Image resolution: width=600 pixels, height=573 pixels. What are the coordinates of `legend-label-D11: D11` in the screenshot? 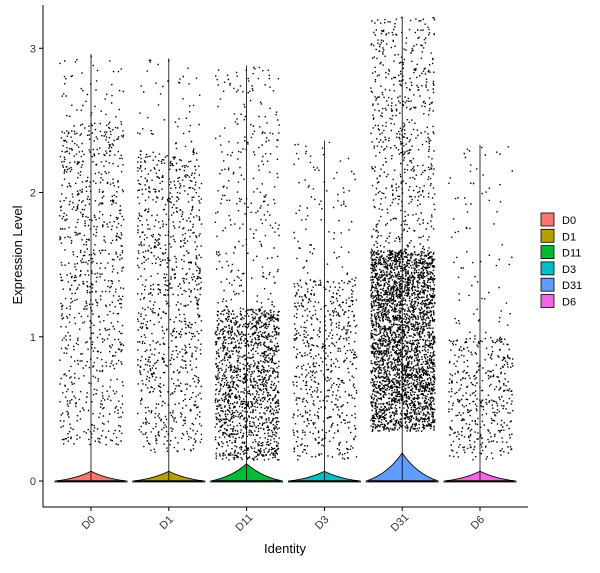 It's located at (571, 254).